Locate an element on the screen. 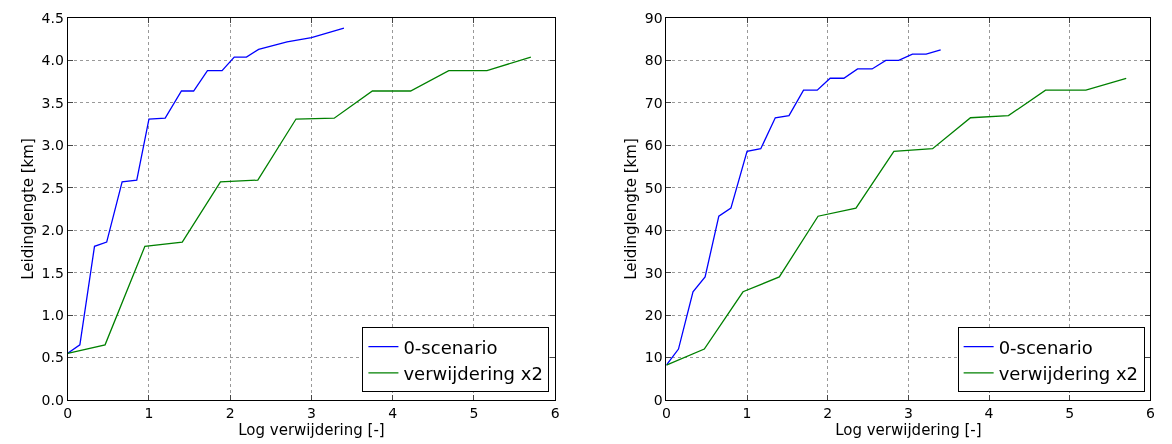  y-tick-label: 2.5 is located at coordinates (52, 187).